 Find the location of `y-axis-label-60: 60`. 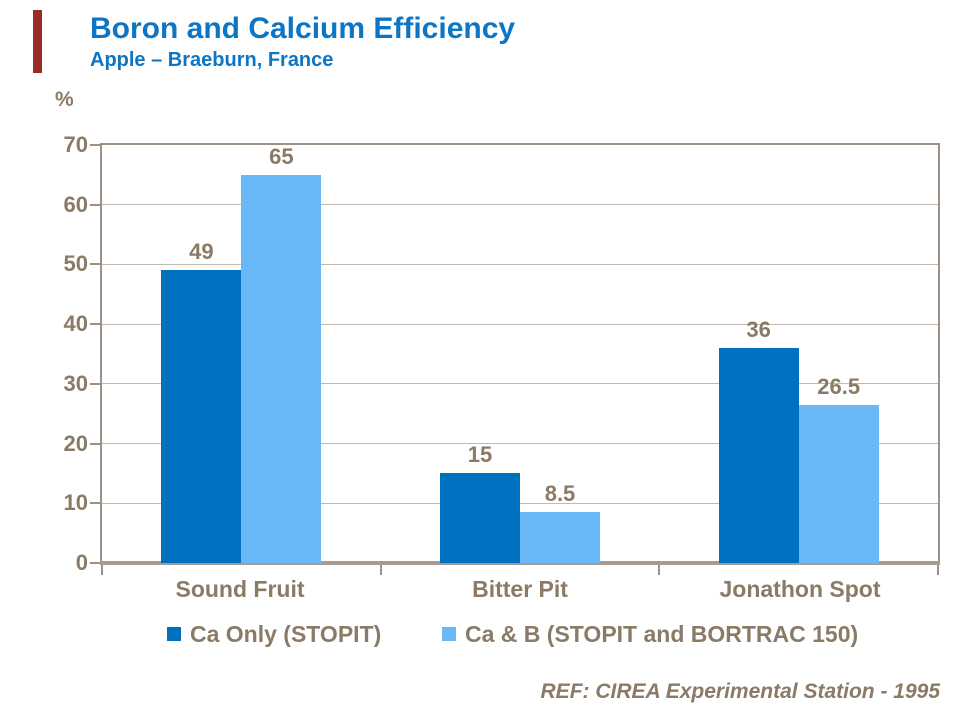

y-axis-label-60: 60 is located at coordinates (75, 204).